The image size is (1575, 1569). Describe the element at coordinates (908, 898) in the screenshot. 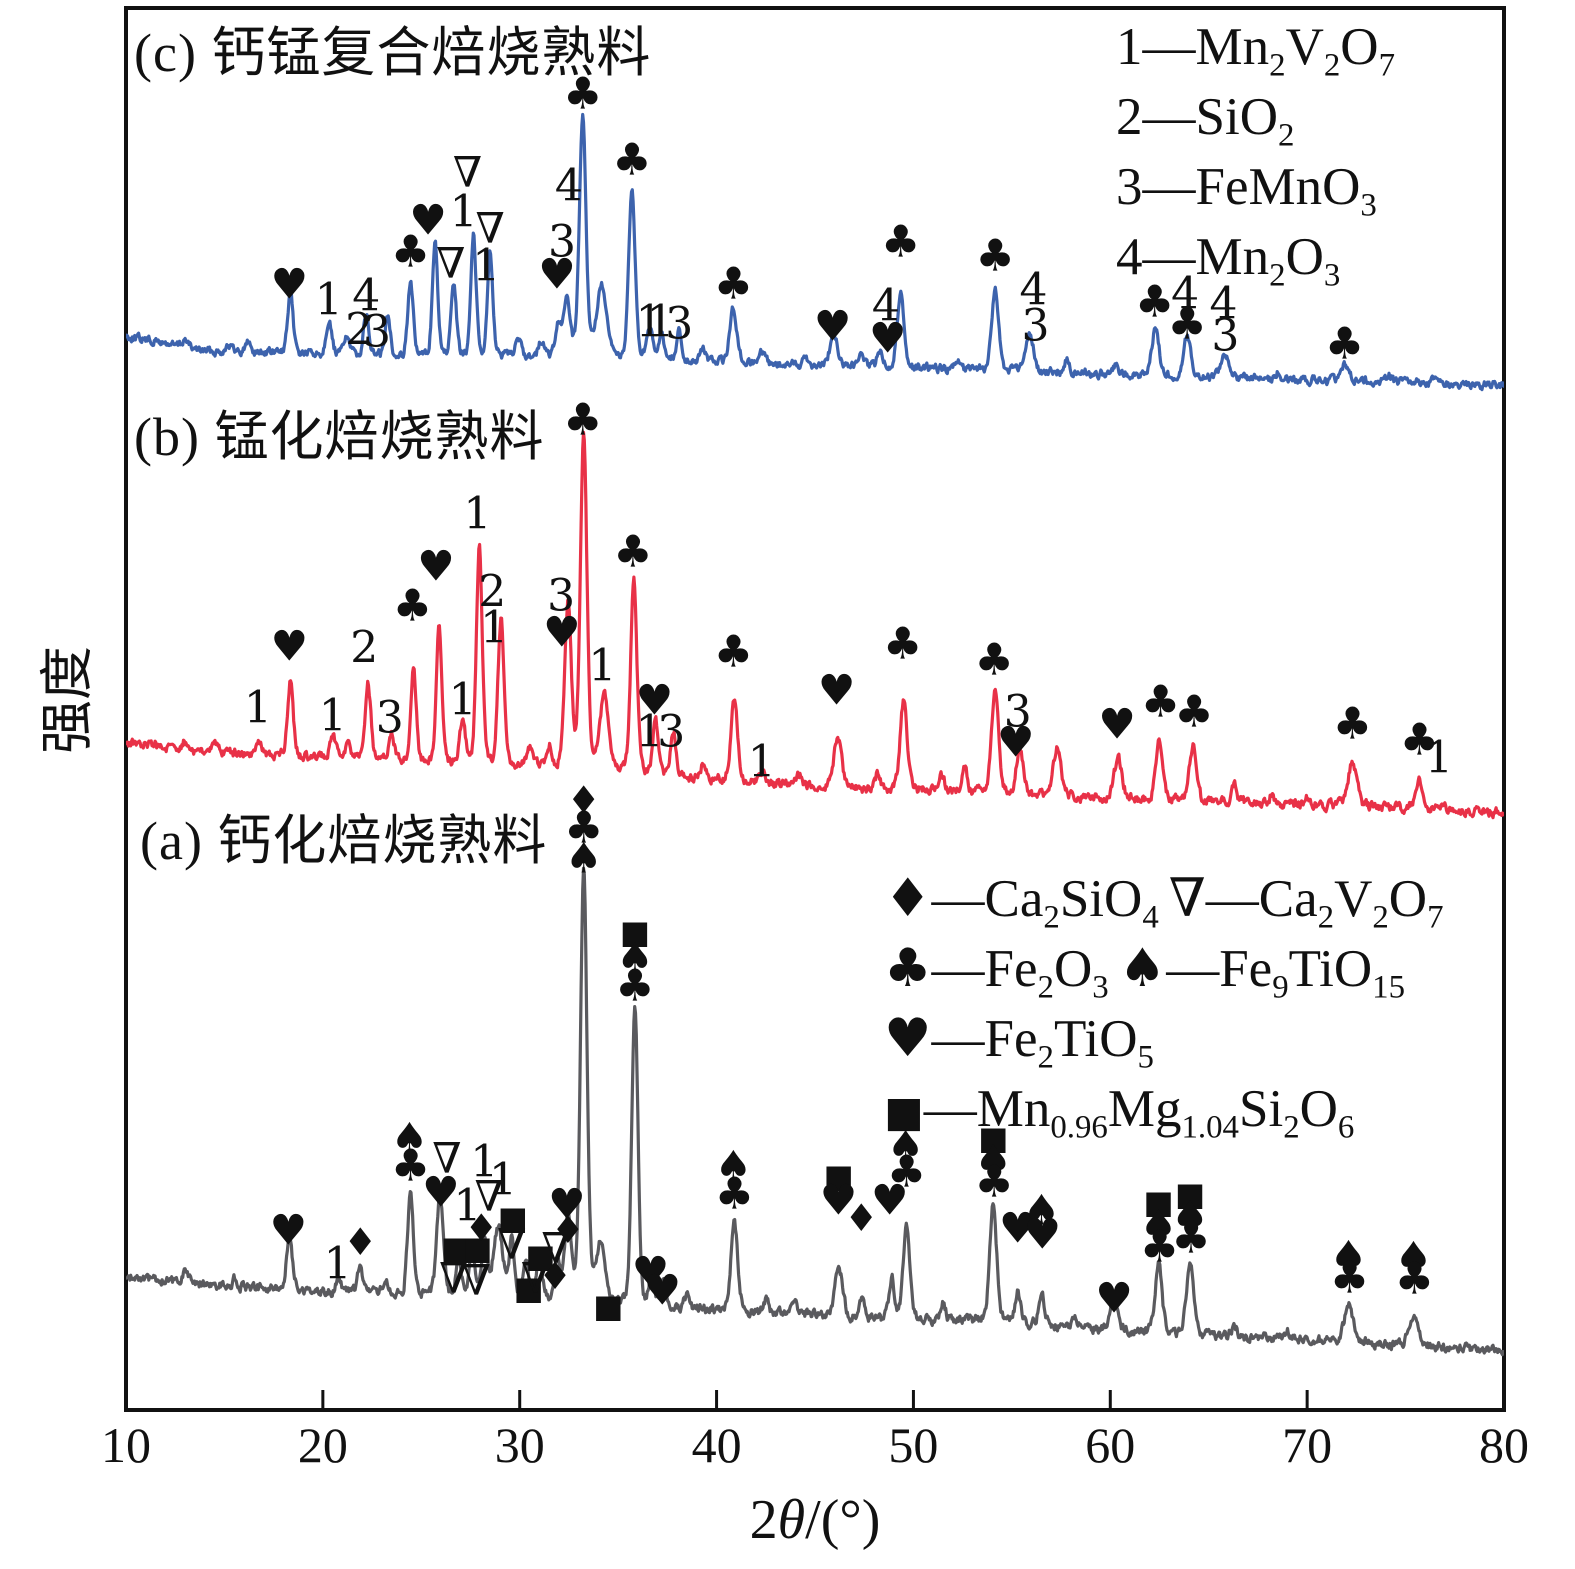

I see `phase-symbol-icon: ♦` at that location.